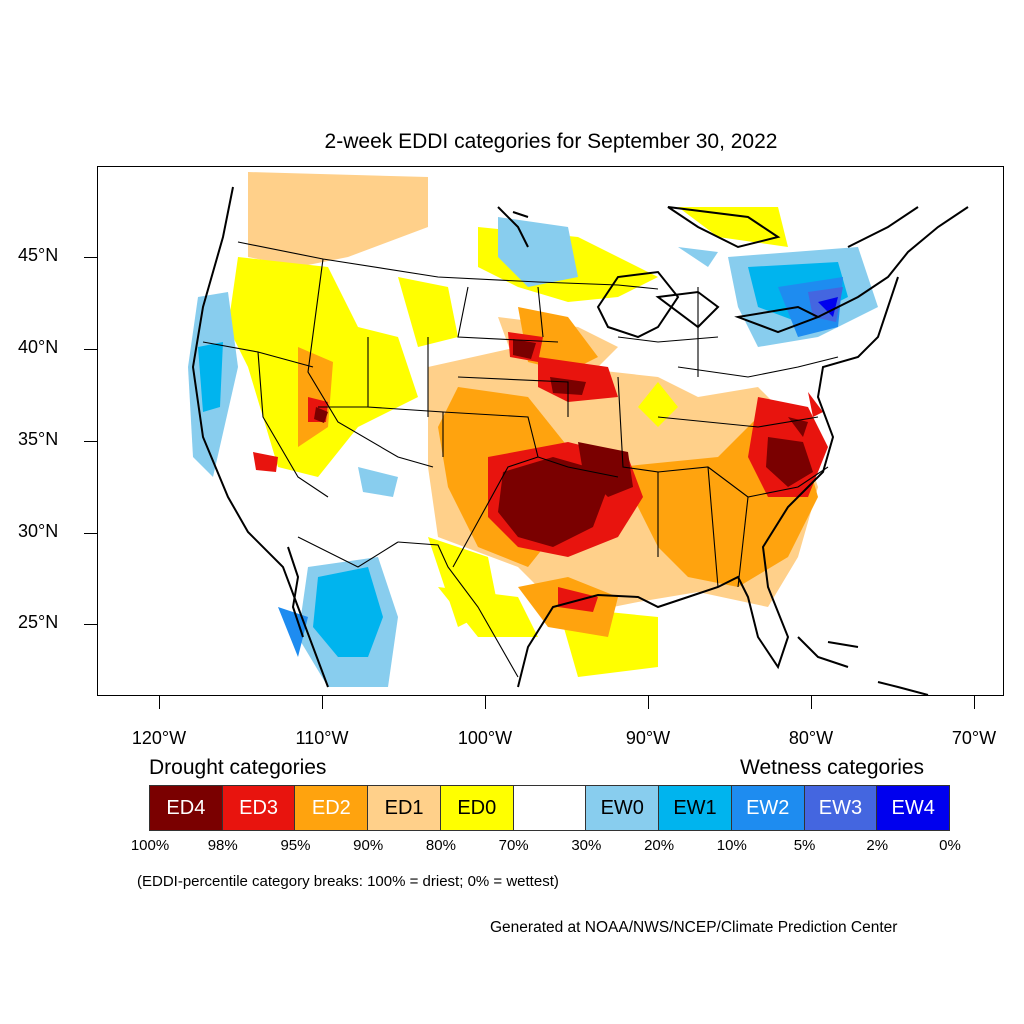 Image resolution: width=1024 pixels, height=1024 pixels. I want to click on ew4-region, so click(828, 307).